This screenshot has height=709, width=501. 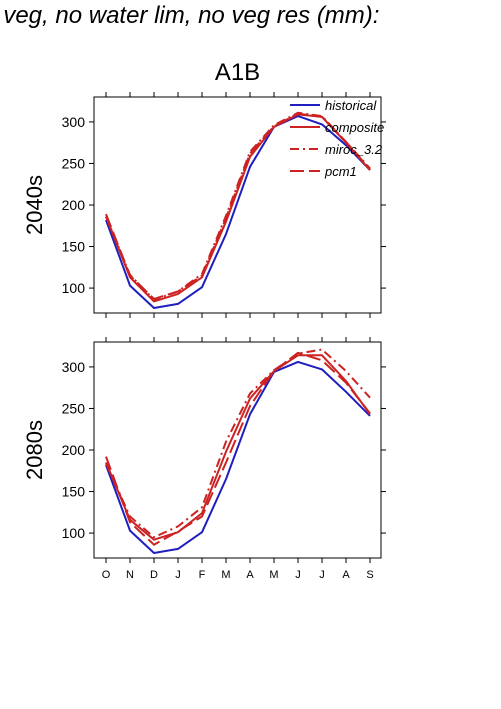 What do you see at coordinates (237, 72) in the screenshot?
I see `scenario-label: A1B` at bounding box center [237, 72].